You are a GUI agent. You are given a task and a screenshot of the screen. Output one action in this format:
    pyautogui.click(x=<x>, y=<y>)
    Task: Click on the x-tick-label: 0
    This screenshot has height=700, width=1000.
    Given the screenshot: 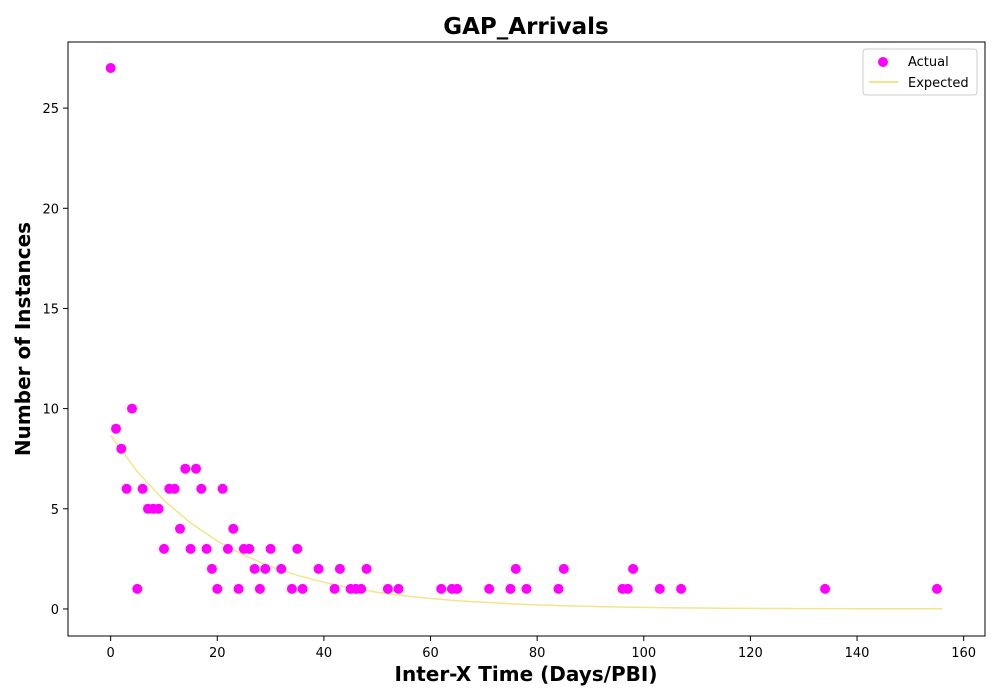 What is the action you would take?
    pyautogui.click(x=111, y=653)
    